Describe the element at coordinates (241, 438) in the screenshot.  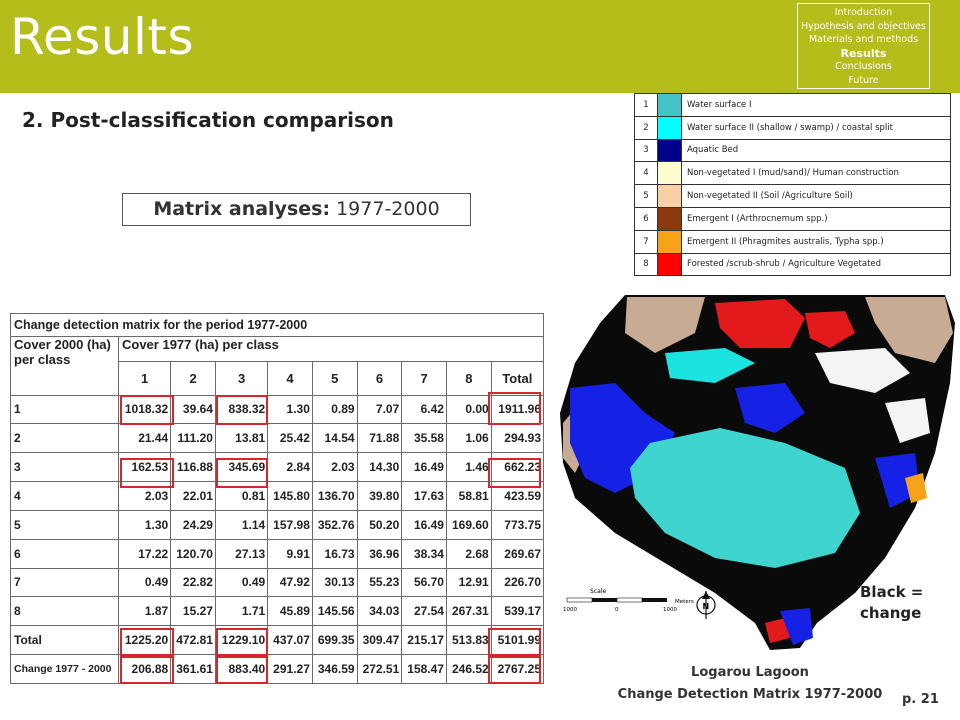
I see `table-cell: 13.81` at that location.